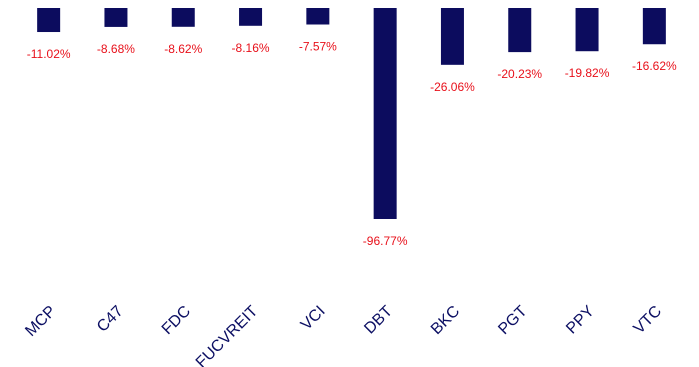 Image resolution: width=699 pixels, height=367 pixels. What do you see at coordinates (385, 241) in the screenshot?
I see `value-label: -96.77%` at bounding box center [385, 241].